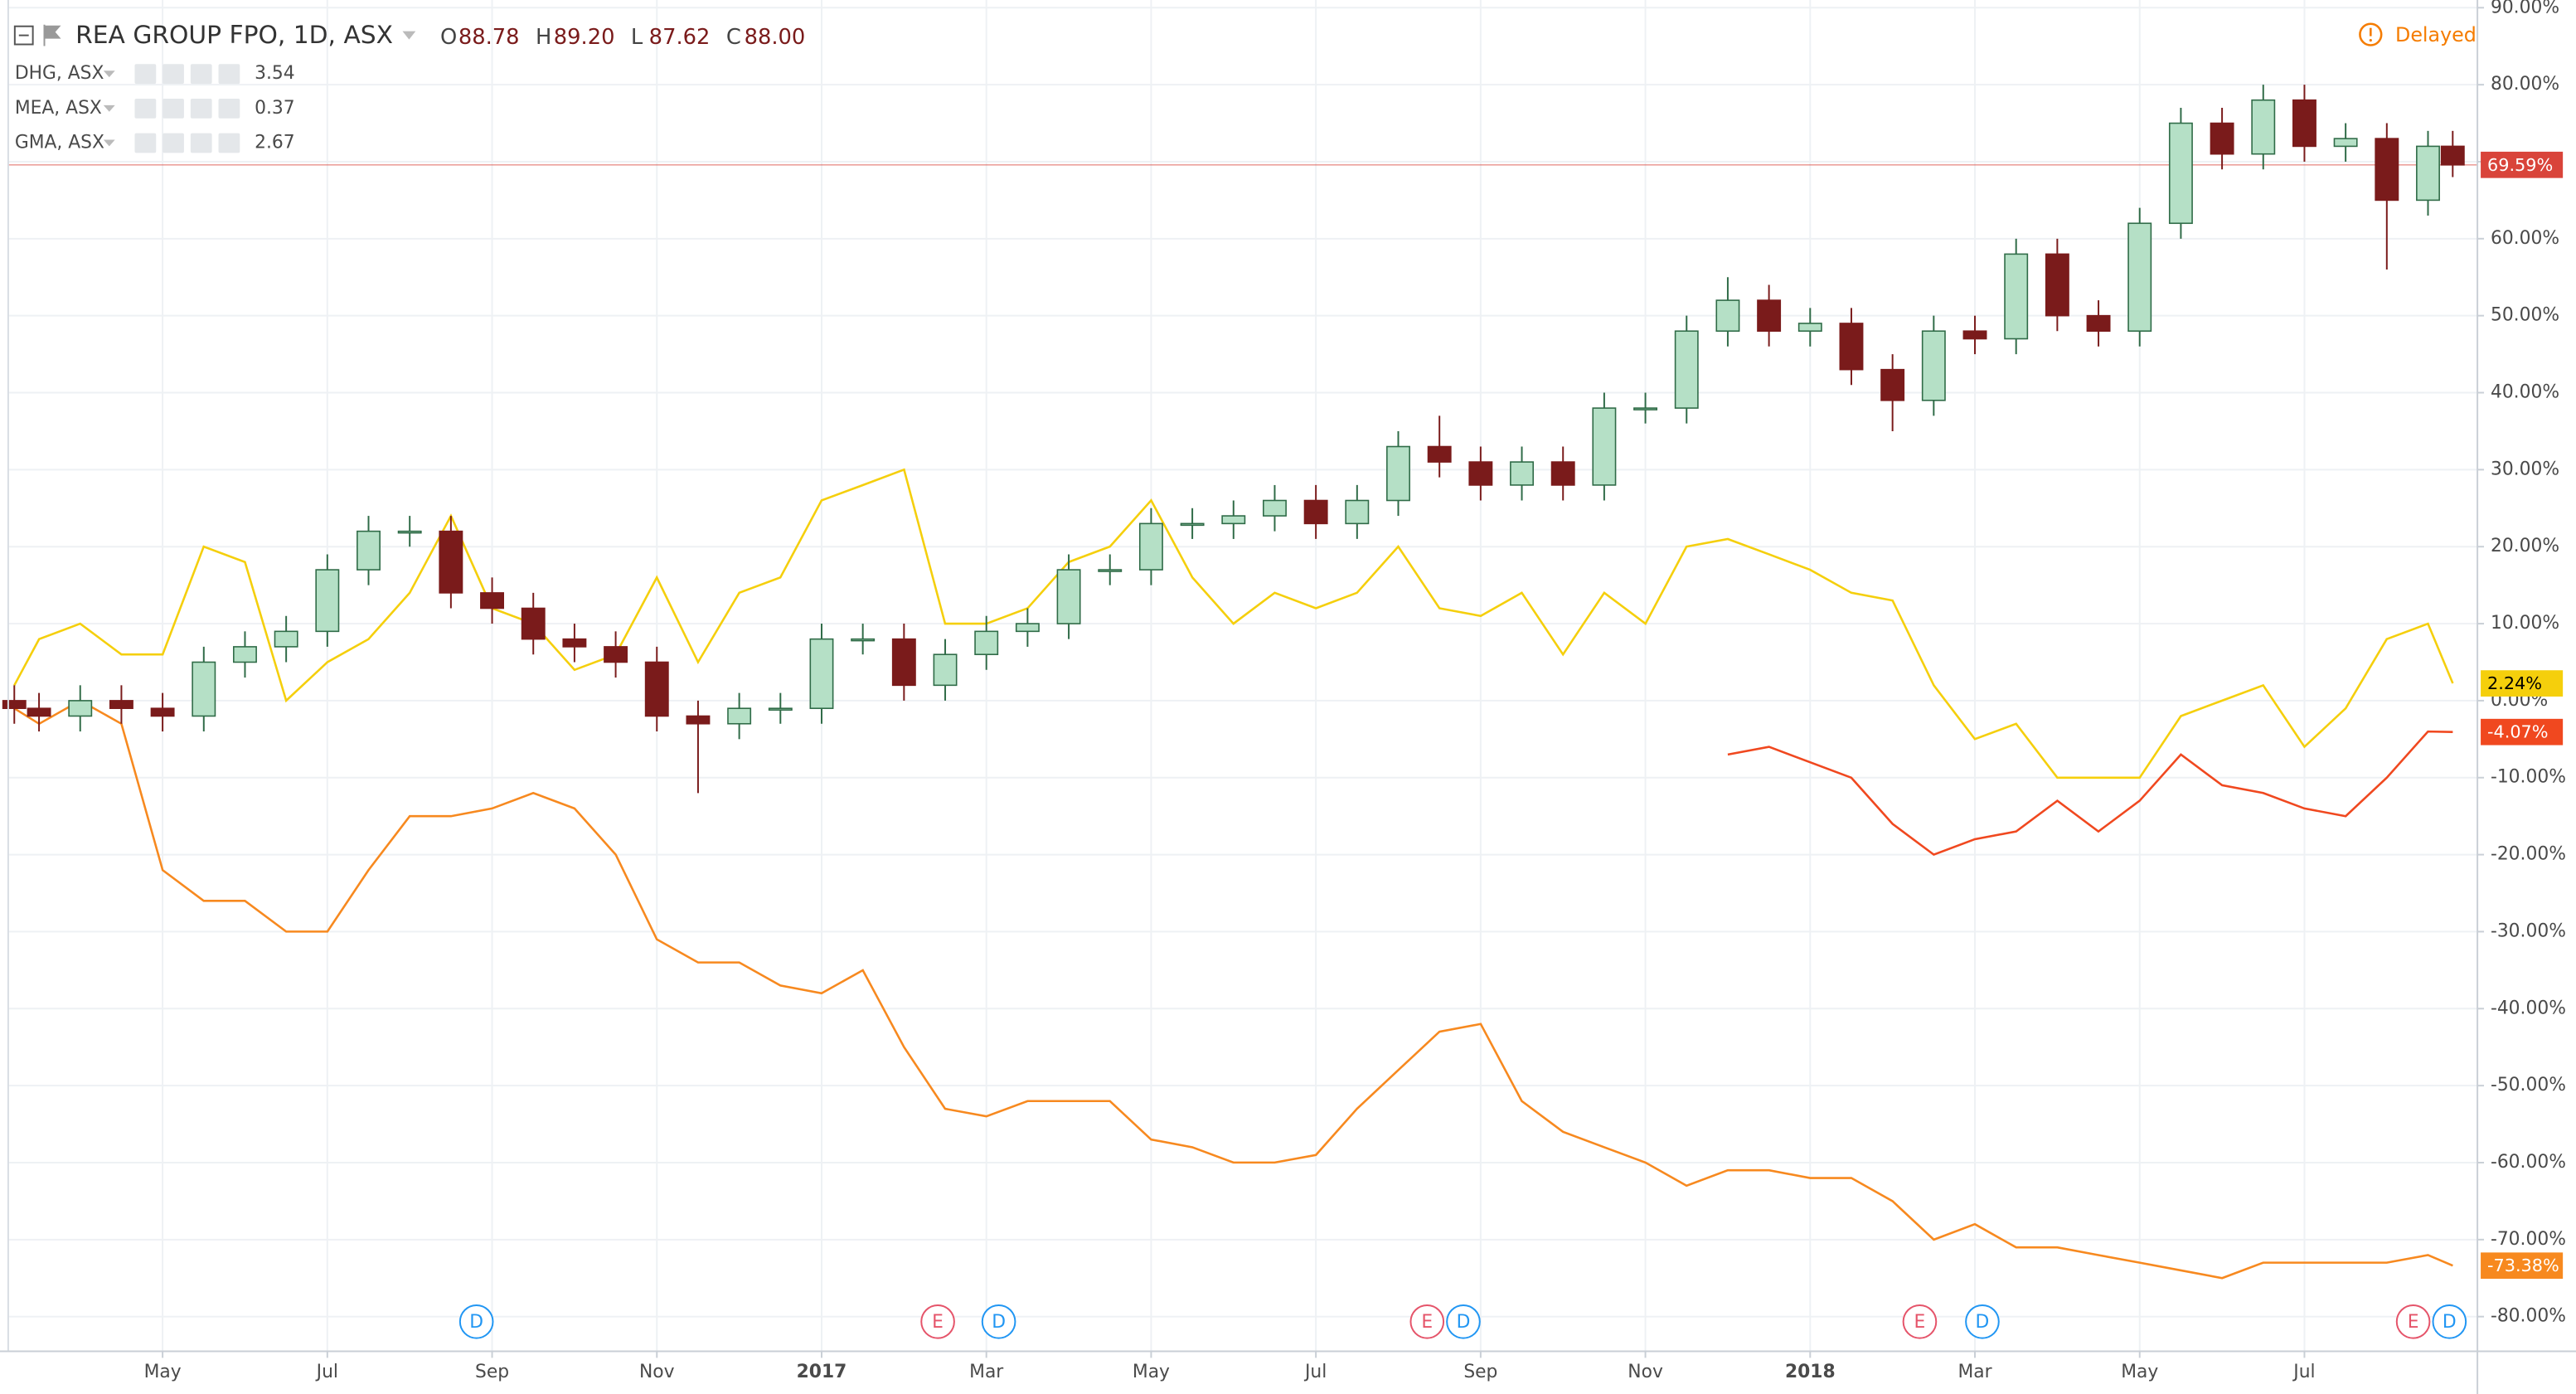 This screenshot has width=2576, height=1394. I want to click on ohlc-value: 89.20, so click(584, 37).